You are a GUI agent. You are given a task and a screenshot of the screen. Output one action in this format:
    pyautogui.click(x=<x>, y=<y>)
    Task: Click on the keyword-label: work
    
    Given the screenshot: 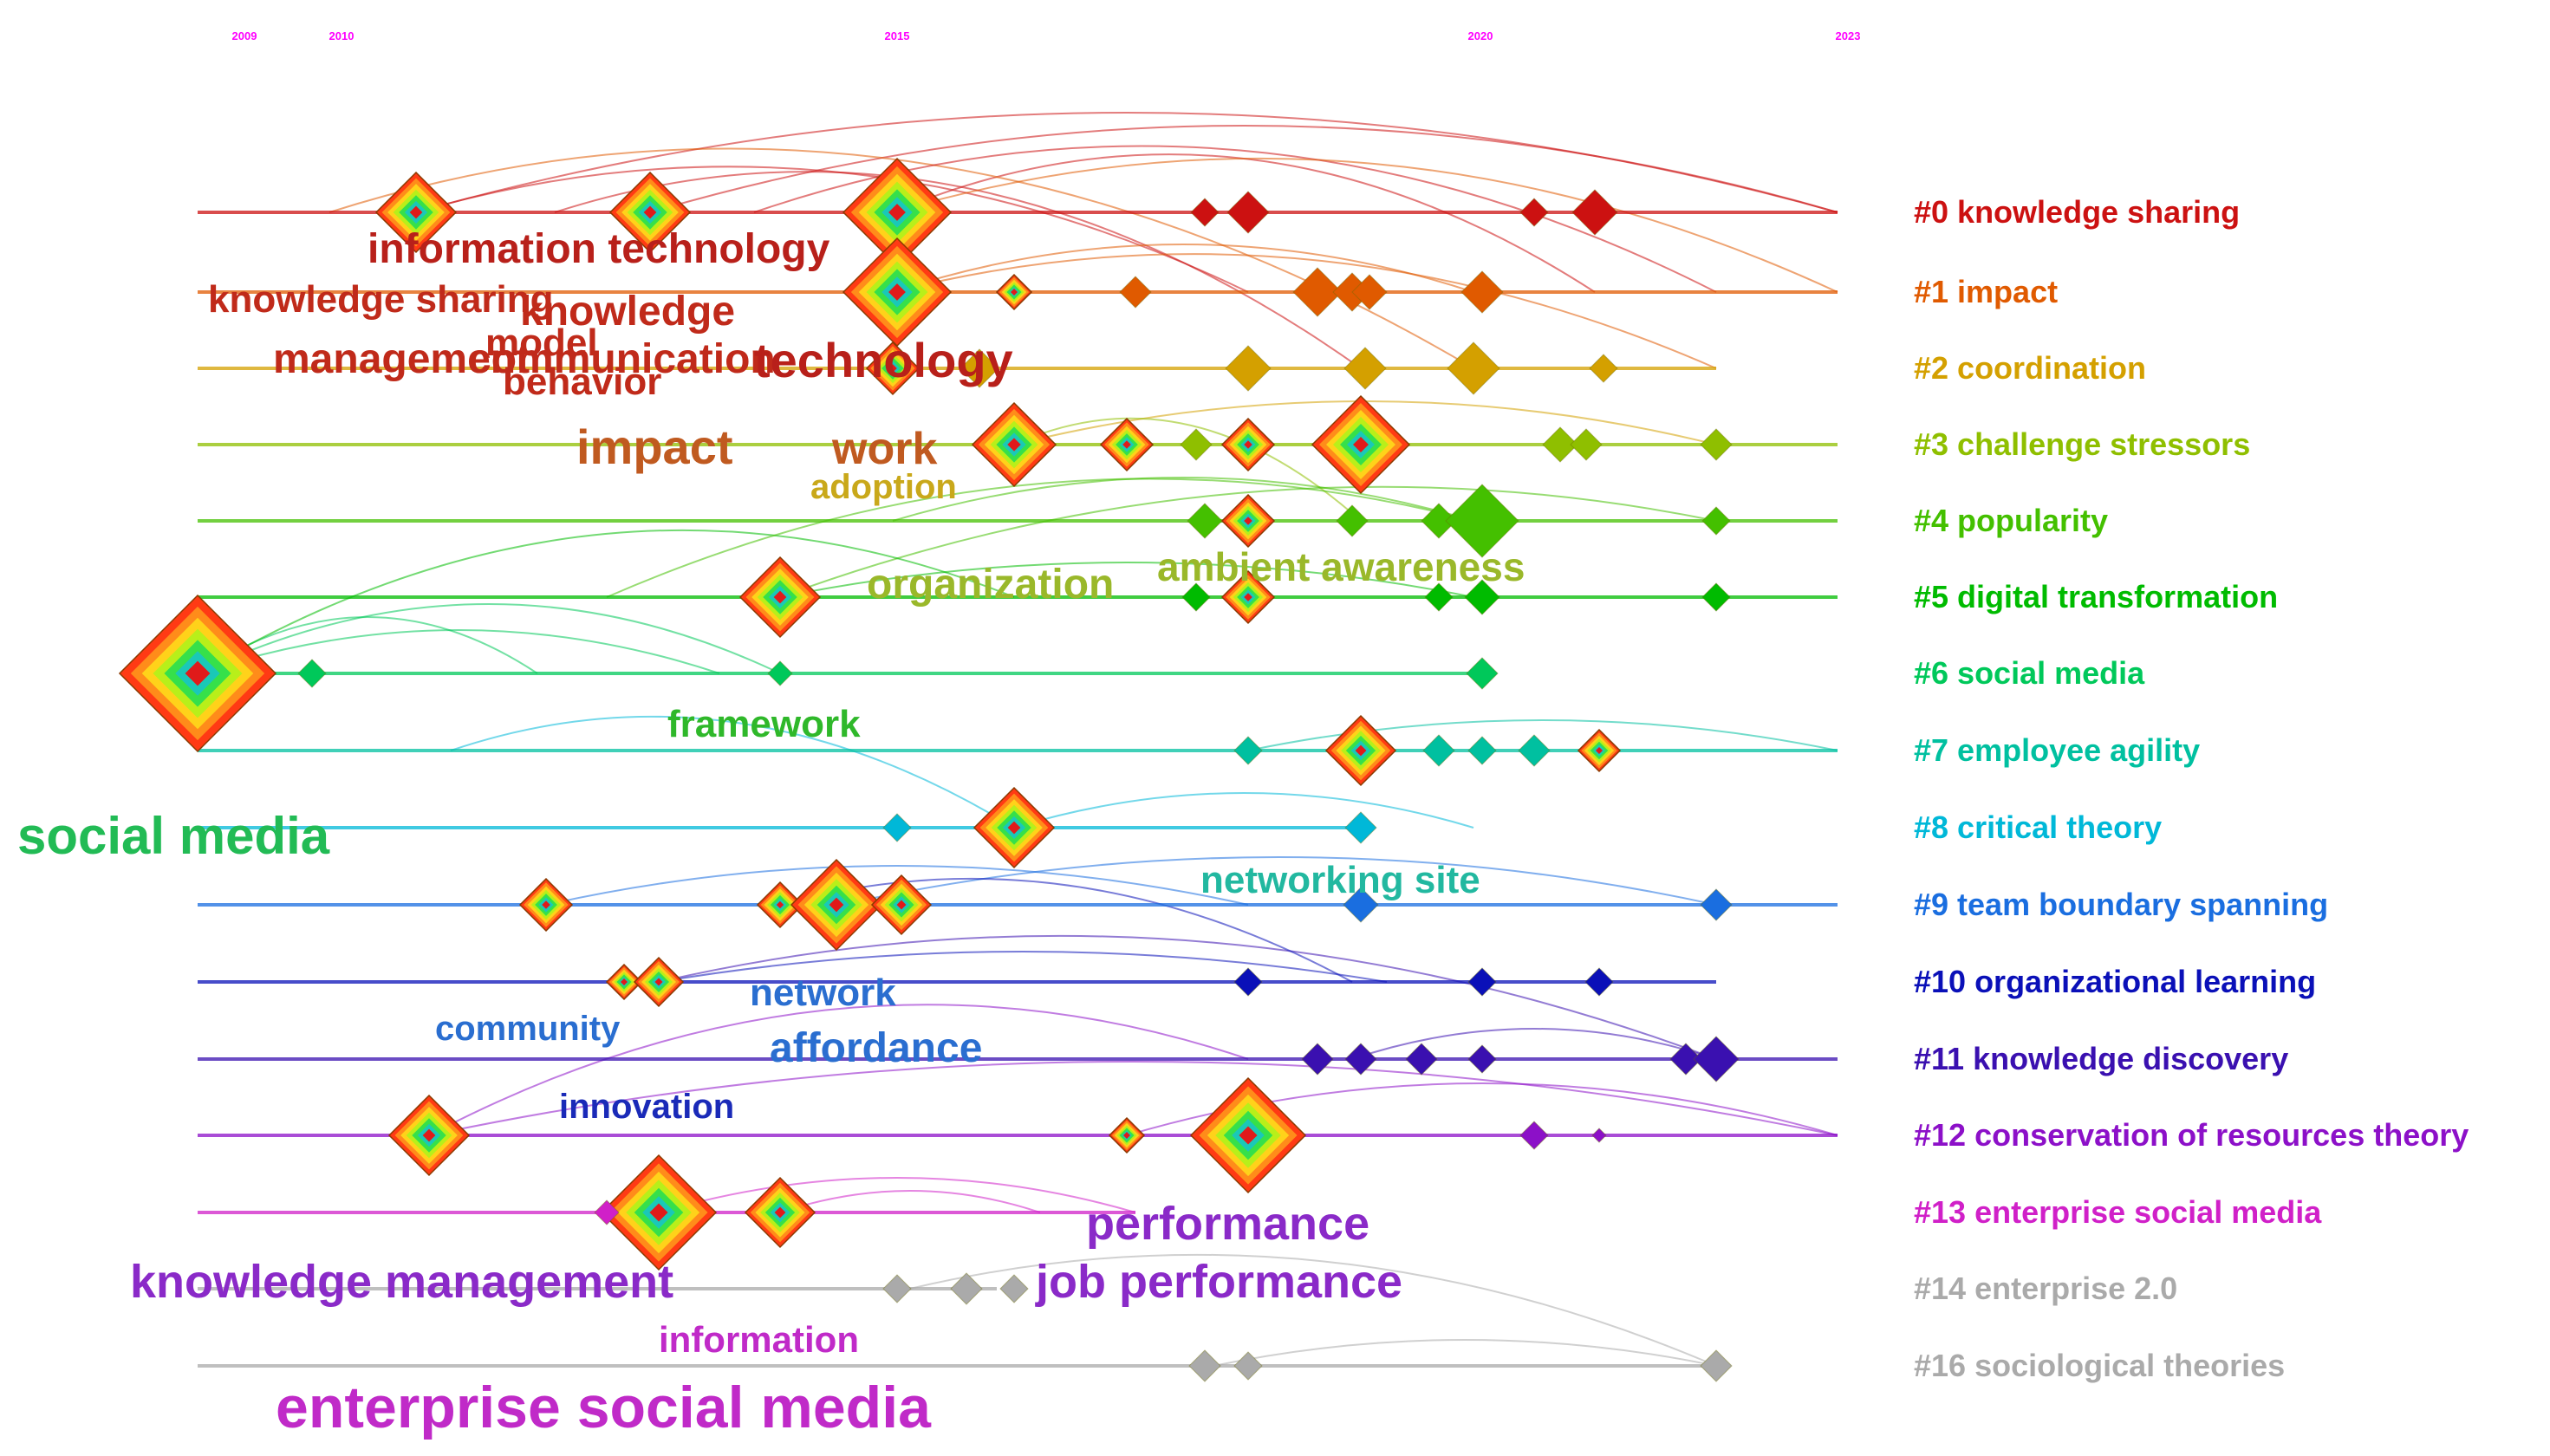 What is the action you would take?
    pyautogui.click(x=884, y=449)
    